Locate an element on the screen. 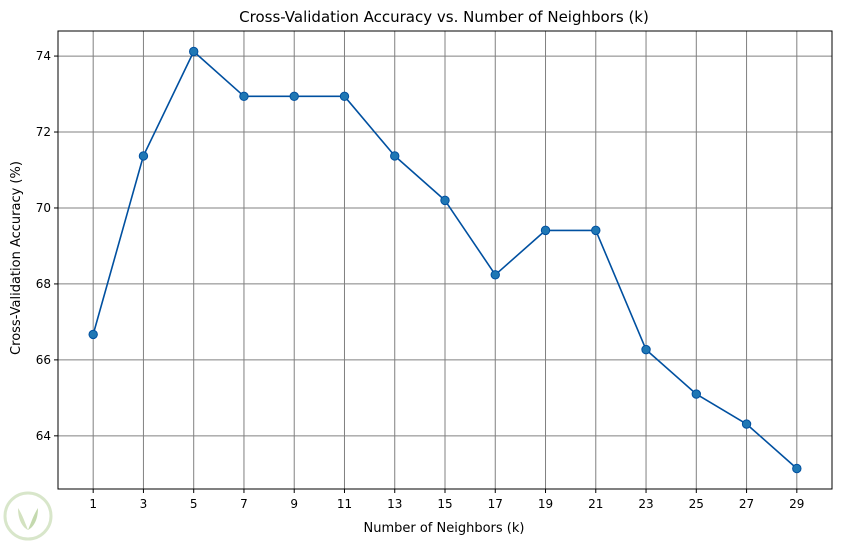 The height and width of the screenshot is (545, 842). x-tick-label: 27 is located at coordinates (746, 504).